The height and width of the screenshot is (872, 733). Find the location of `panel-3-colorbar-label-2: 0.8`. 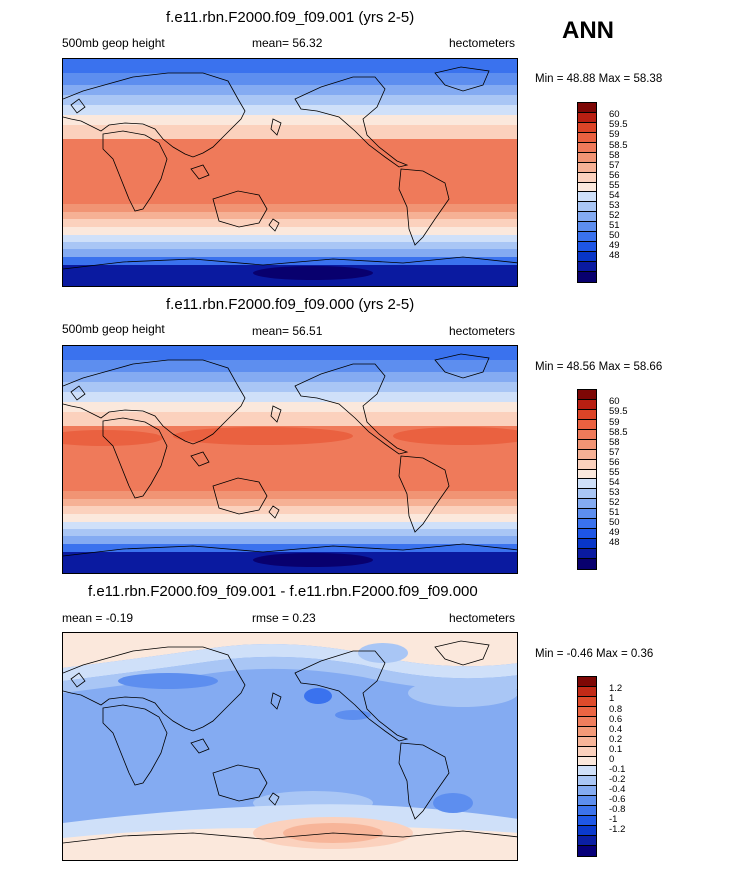

panel-3-colorbar-label-2: 0.8 is located at coordinates (616, 709).